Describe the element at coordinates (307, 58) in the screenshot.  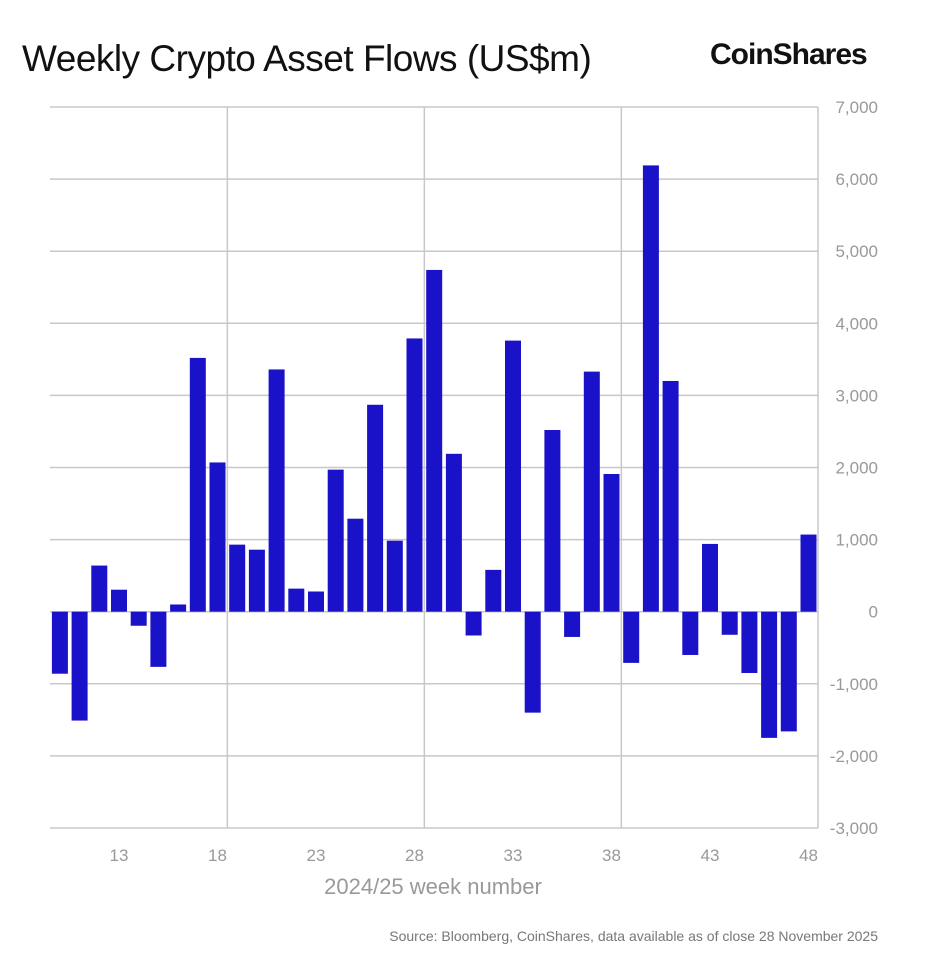
I see `chart-title: Weekly Crypto Asset Flows (US$m)` at that location.